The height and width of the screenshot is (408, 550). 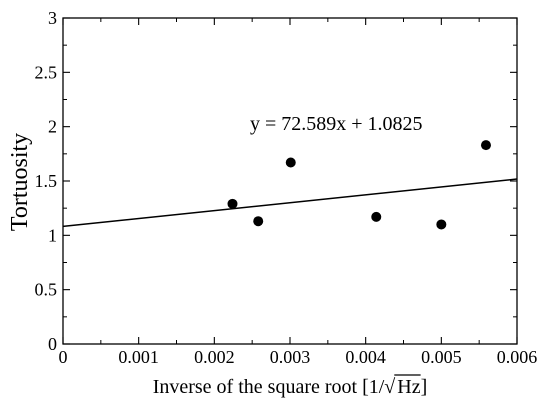 What do you see at coordinates (389, 387) in the screenshot?
I see `square-root-sign: √` at bounding box center [389, 387].